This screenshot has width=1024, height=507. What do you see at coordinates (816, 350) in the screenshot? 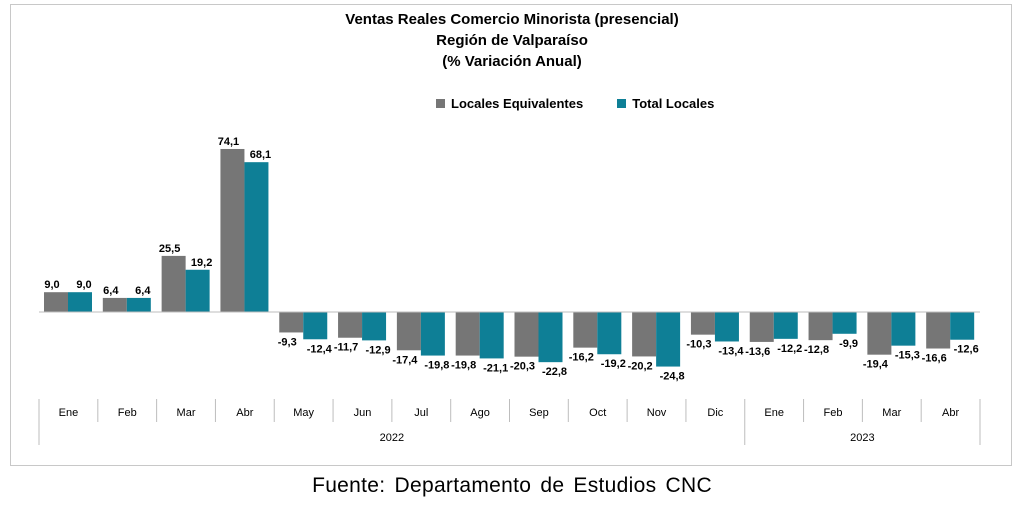
I see `data-label-locales-equivalentes-13: -12,8` at bounding box center [816, 350].